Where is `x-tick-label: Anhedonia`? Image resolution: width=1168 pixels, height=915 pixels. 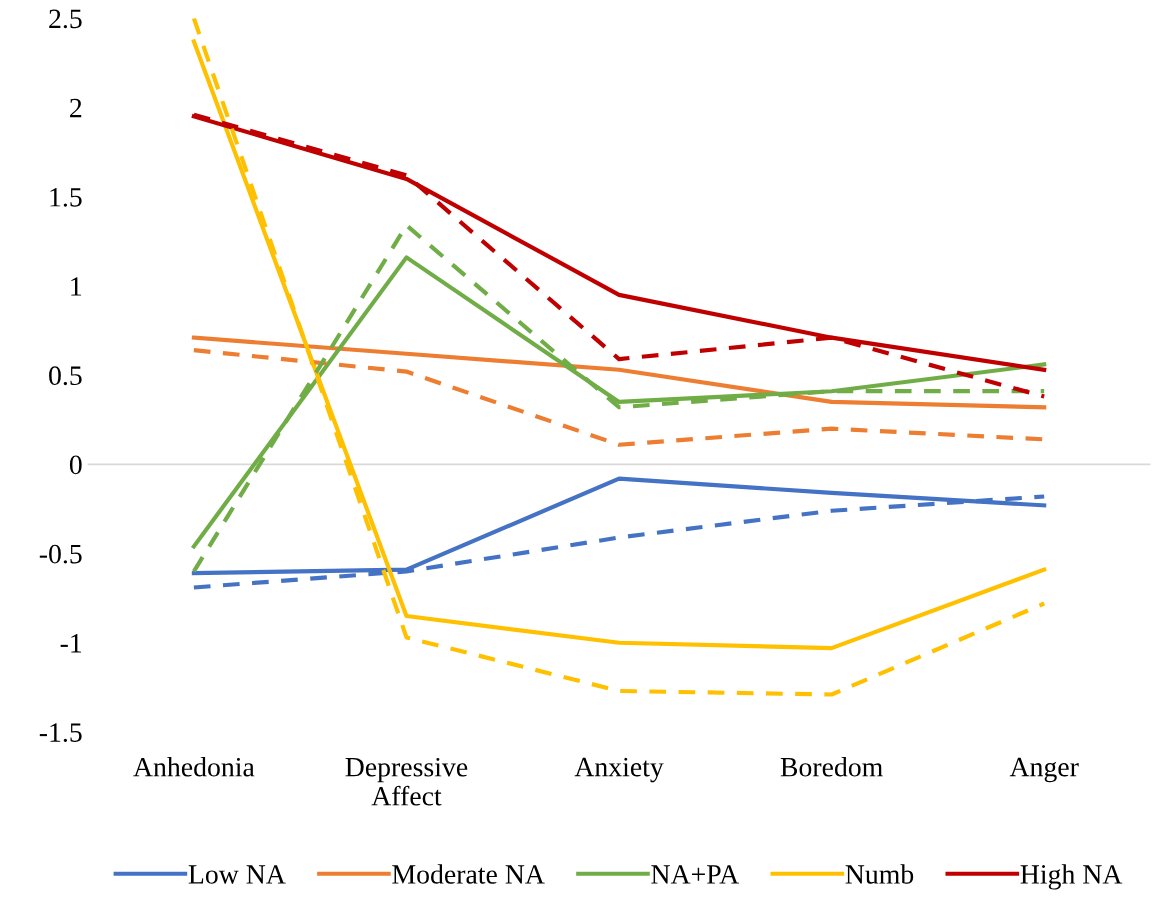
x-tick-label: Anhedonia is located at coordinates (194, 767).